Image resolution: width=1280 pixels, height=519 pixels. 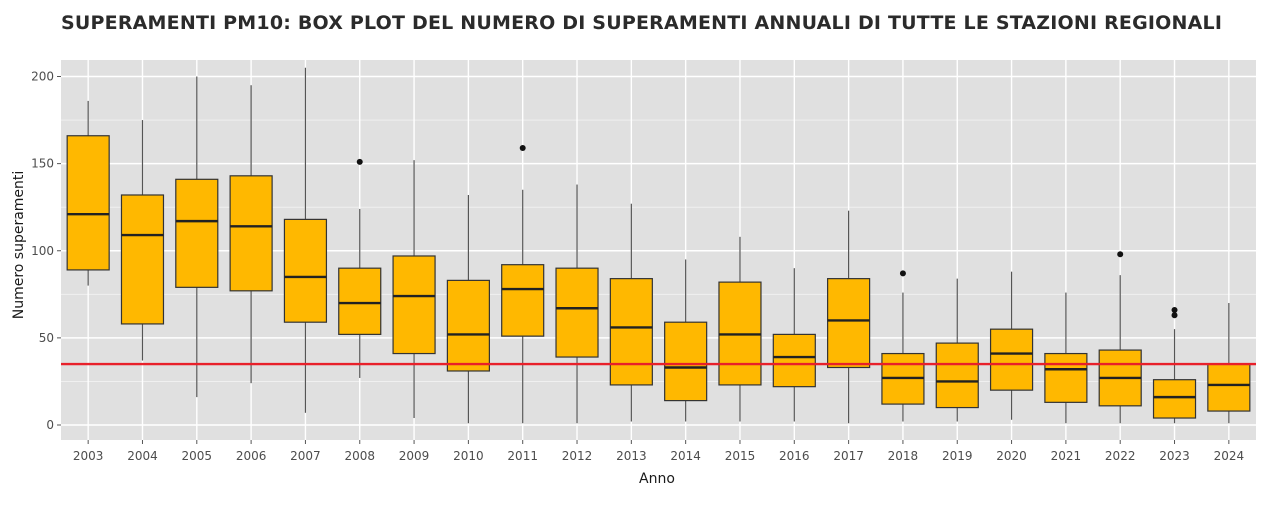 I want to click on x-tick-label: 2019, so click(x=957, y=456).